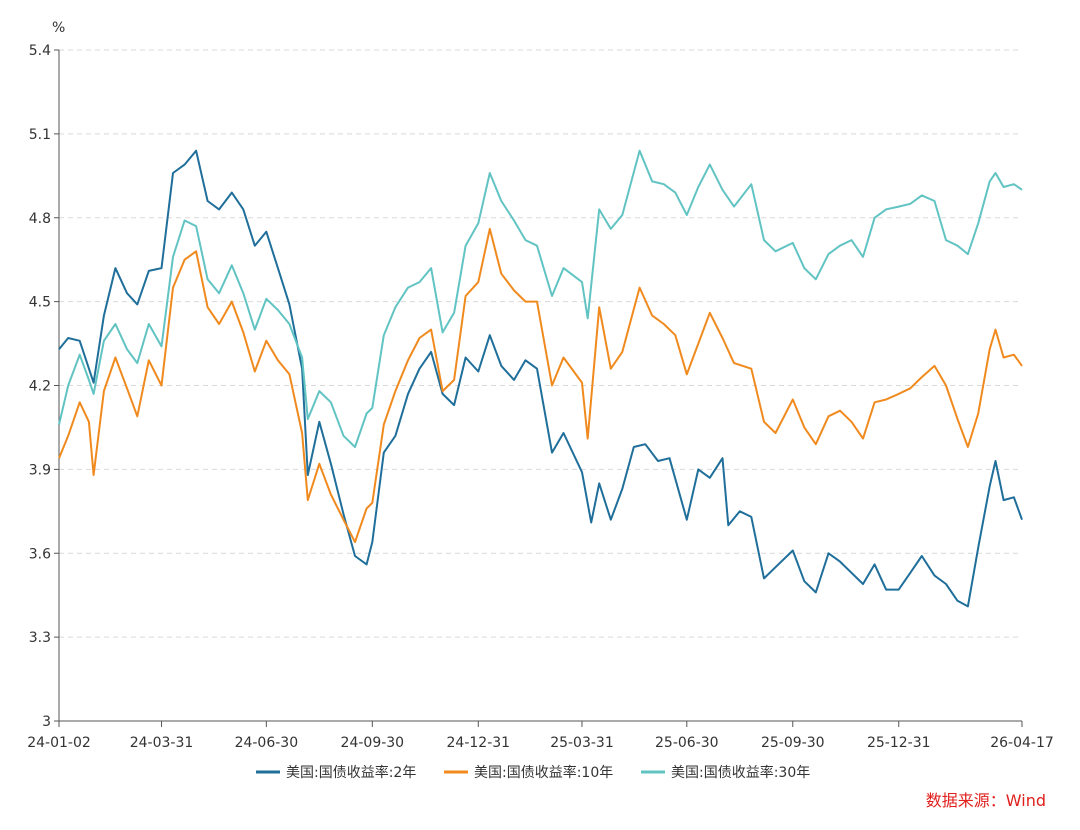  Describe the element at coordinates (267, 743) in the screenshot. I see `x-tick-label: 24-06-30` at that location.